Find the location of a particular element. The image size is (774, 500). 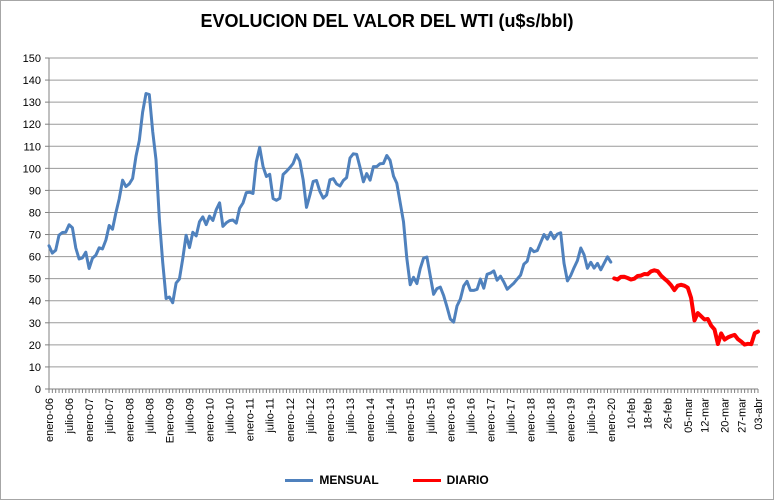

y-axis-label: 80 is located at coordinates (35, 213).